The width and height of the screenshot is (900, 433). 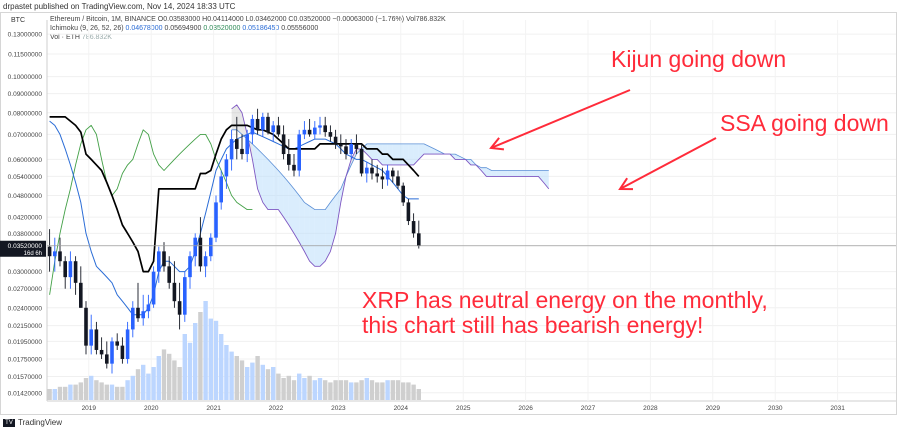 I want to click on x-tick-label: 2027, so click(x=588, y=408).